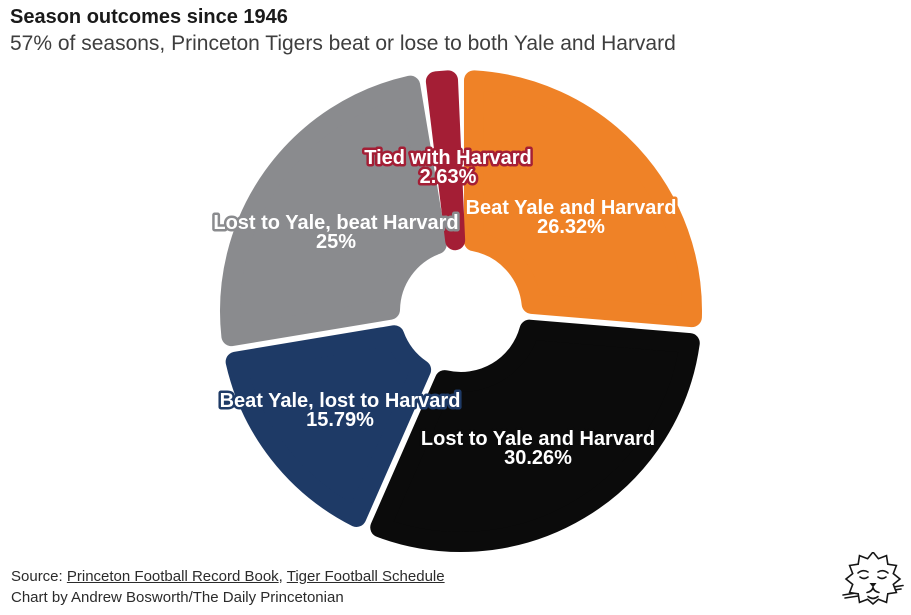 The image size is (911, 615). What do you see at coordinates (873, 585) in the screenshot?
I see `tiger-nose` at bounding box center [873, 585].